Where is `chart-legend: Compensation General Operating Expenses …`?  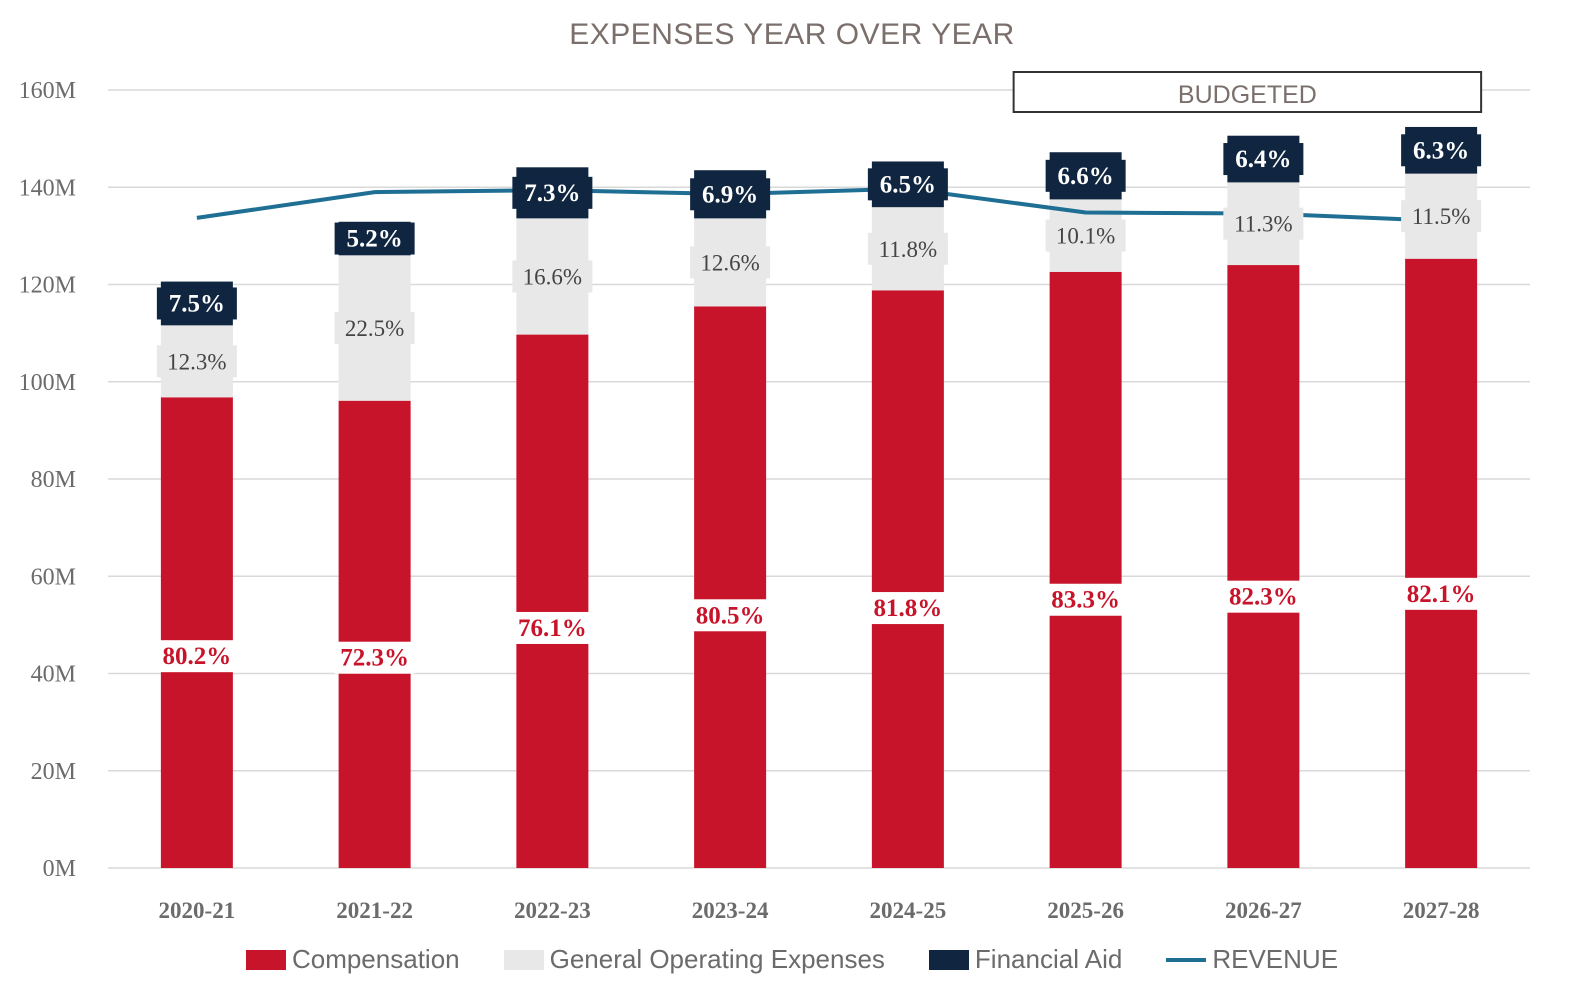
chart-legend: Compensation General Operating Expenses … is located at coordinates (792, 959).